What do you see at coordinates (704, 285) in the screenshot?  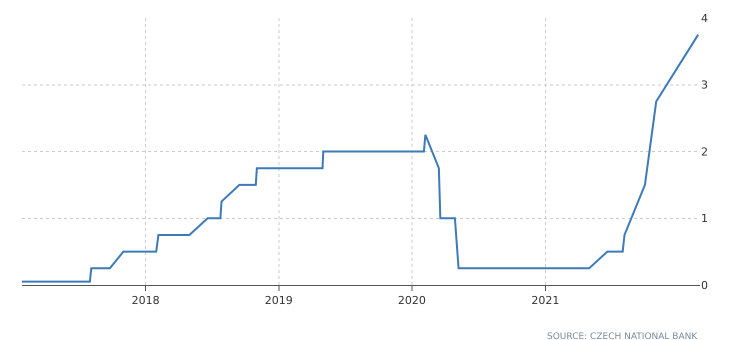 I see `y-tick-label: 0` at bounding box center [704, 285].